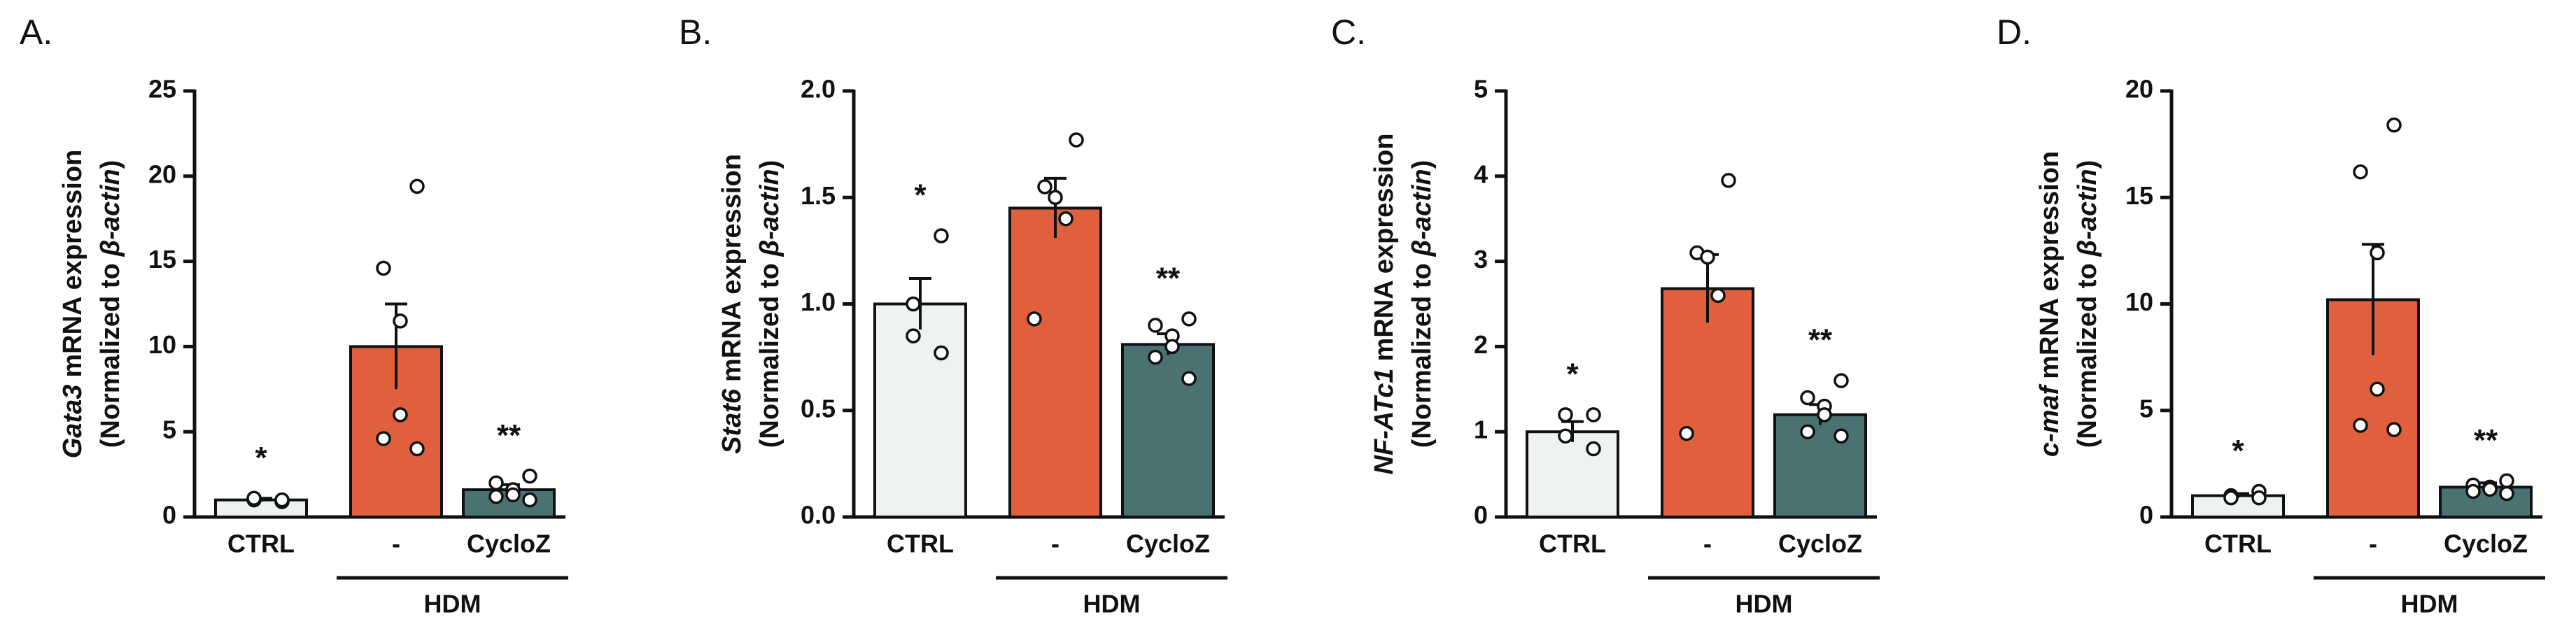 The width and height of the screenshot is (2576, 638). I want to click on panel-label: D., so click(2014, 32).